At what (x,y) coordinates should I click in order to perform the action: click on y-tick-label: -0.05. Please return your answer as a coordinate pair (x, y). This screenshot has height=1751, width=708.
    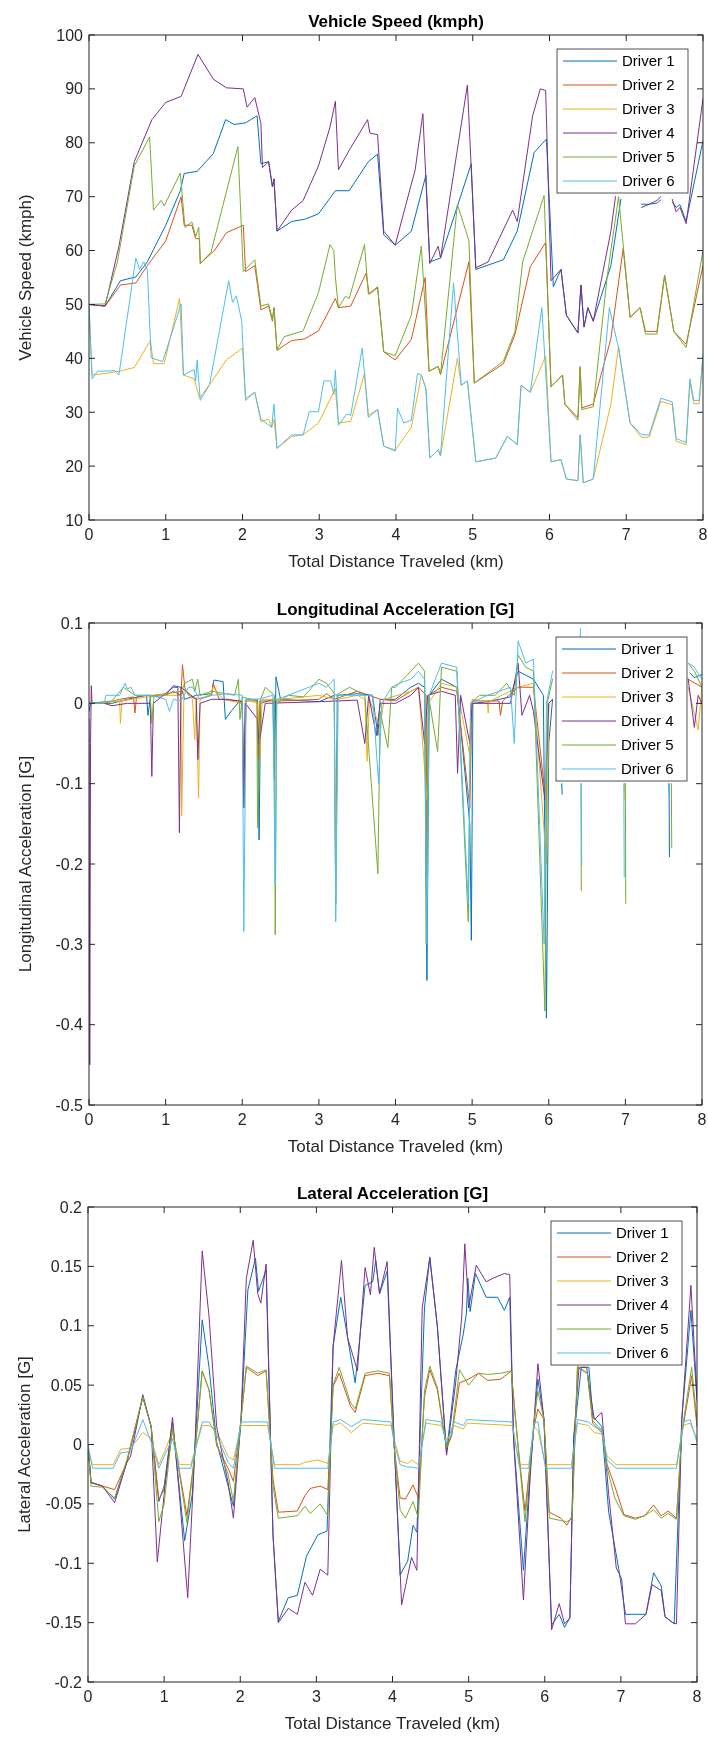
    Looking at the image, I should click on (64, 1504).